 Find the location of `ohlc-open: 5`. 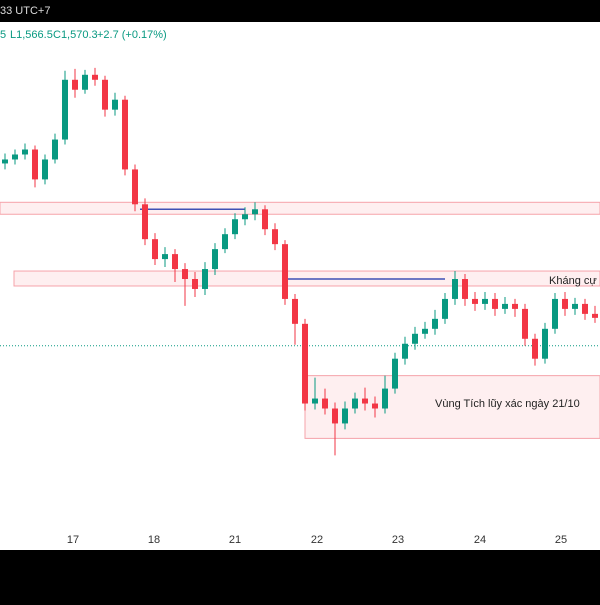

ohlc-open: 5 is located at coordinates (3, 35).